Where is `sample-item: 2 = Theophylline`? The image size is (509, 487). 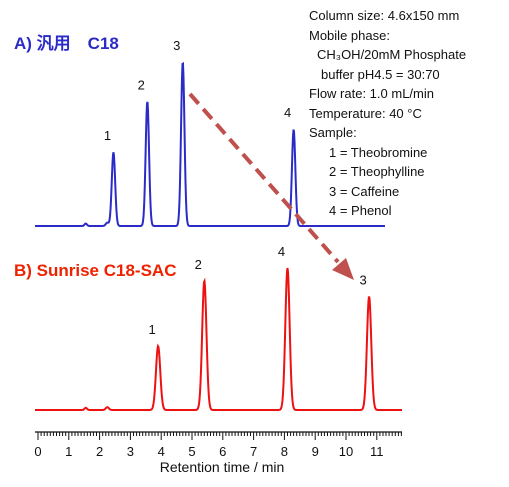
sample-item: 2 = Theophylline is located at coordinates (377, 171).